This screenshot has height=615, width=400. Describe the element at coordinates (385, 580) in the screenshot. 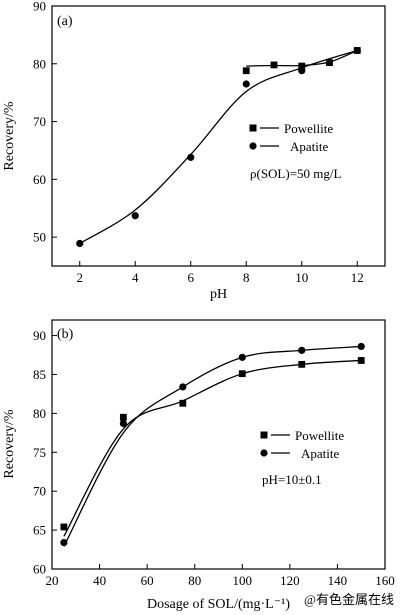

I see `panel-b-x-tick-label: 160` at that location.